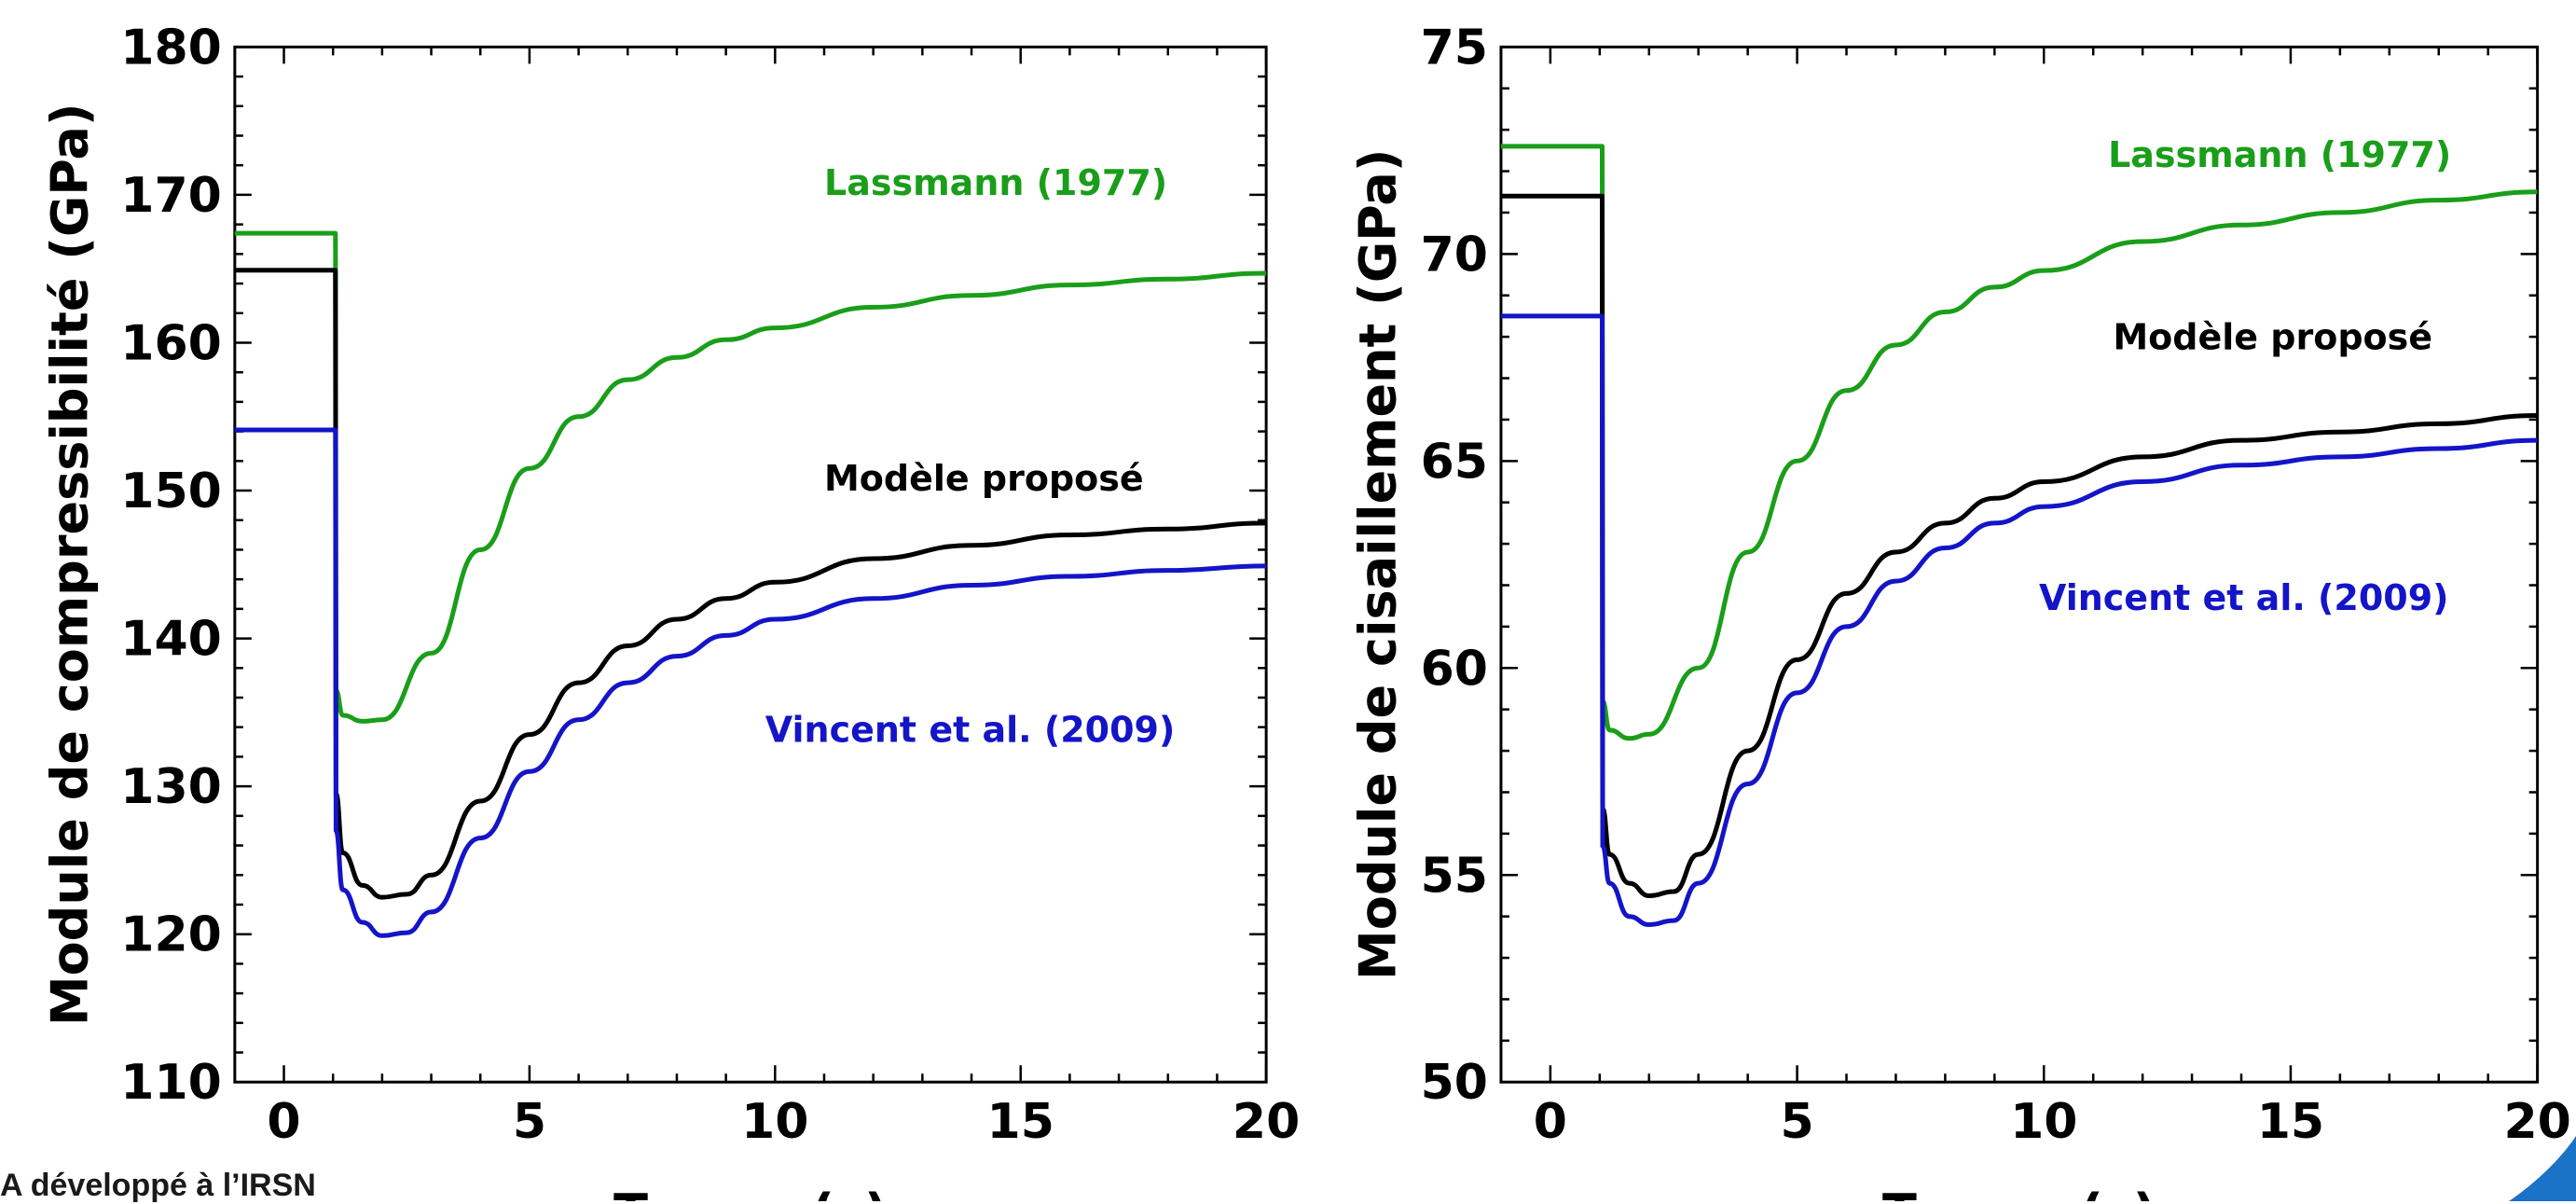 The height and width of the screenshot is (1204, 2576). I want to click on footer-note: A développé à l’IRSN, so click(158, 1186).